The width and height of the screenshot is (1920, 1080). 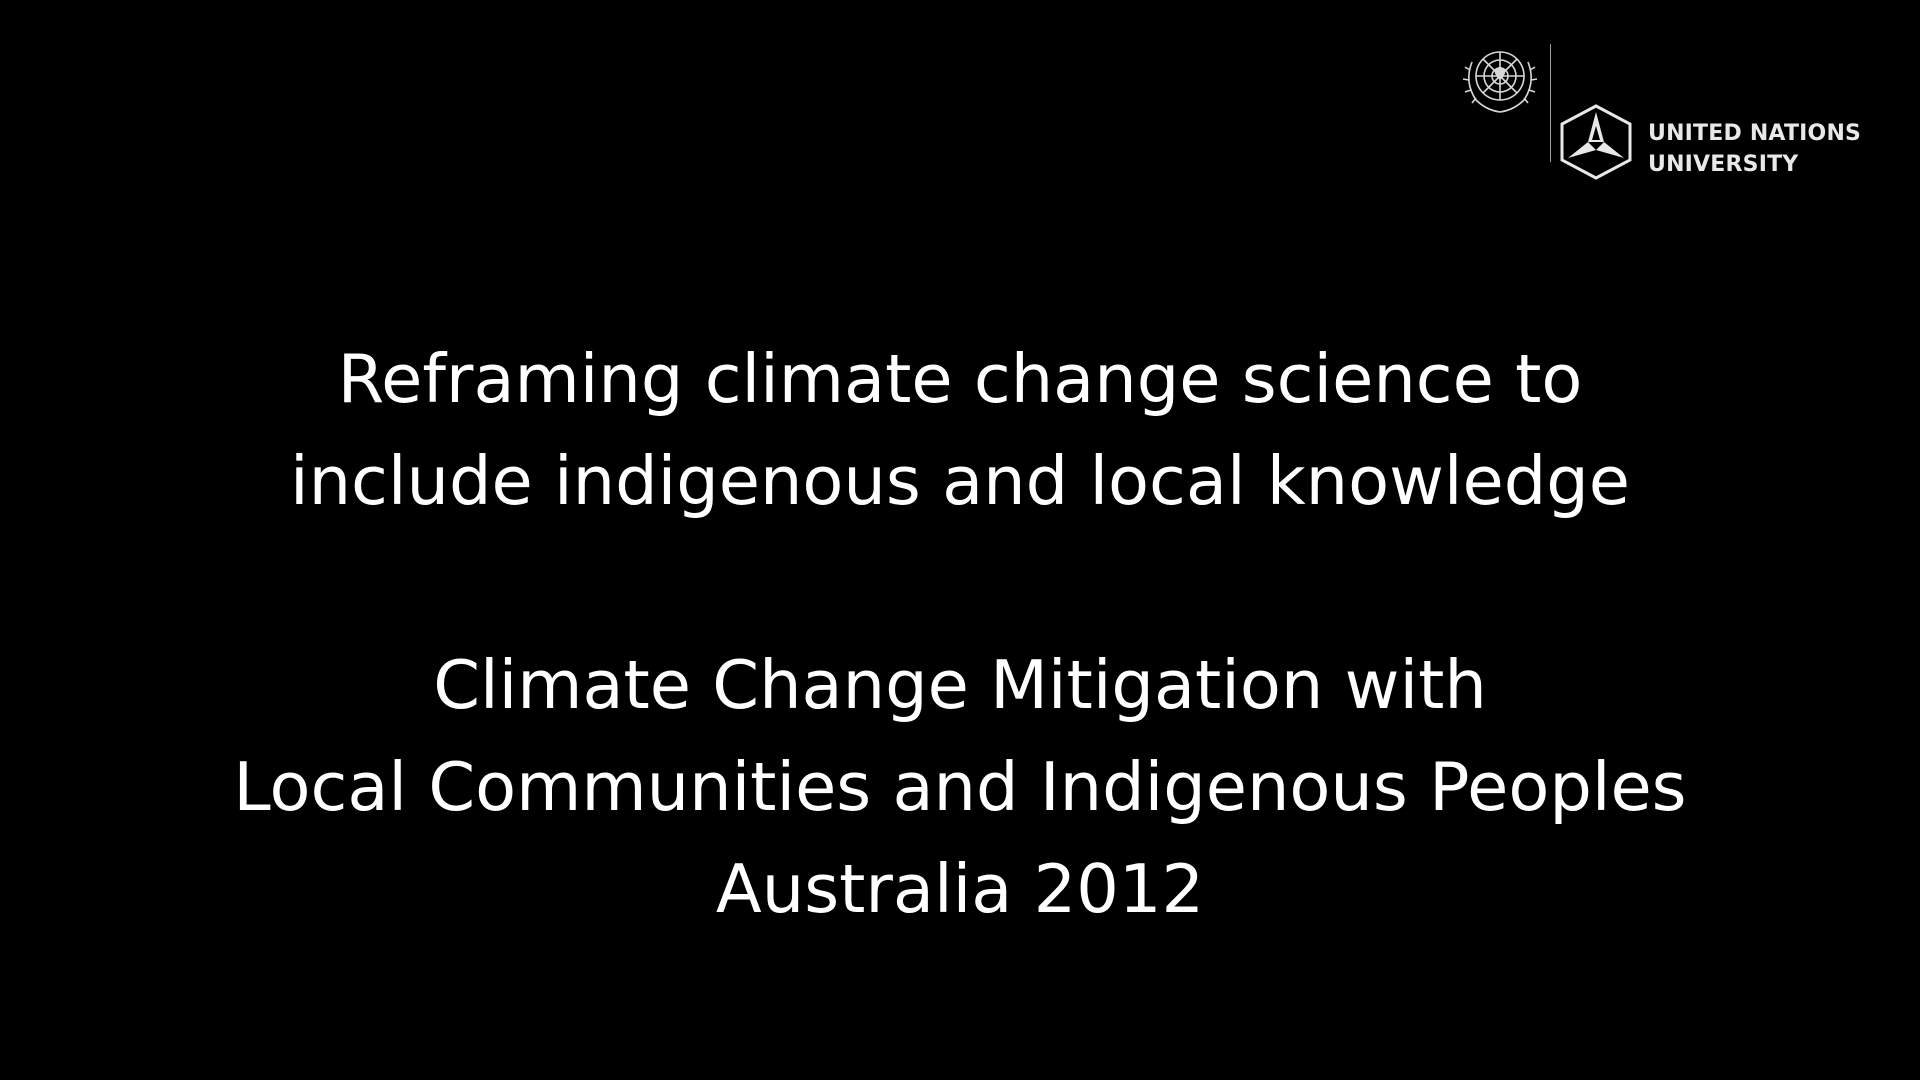 What do you see at coordinates (1670, 113) in the screenshot?
I see `unu-logo: UNITED NATIONS UNIVERSITY` at bounding box center [1670, 113].